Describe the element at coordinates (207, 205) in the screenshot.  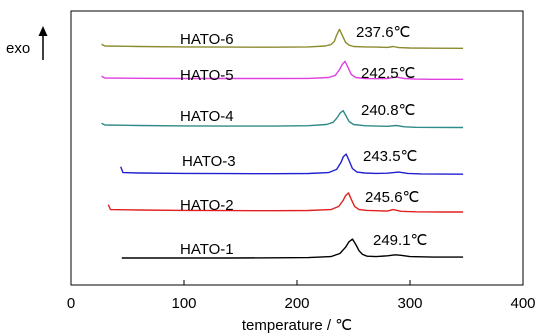
I see `series-name-label: HATO-2` at that location.